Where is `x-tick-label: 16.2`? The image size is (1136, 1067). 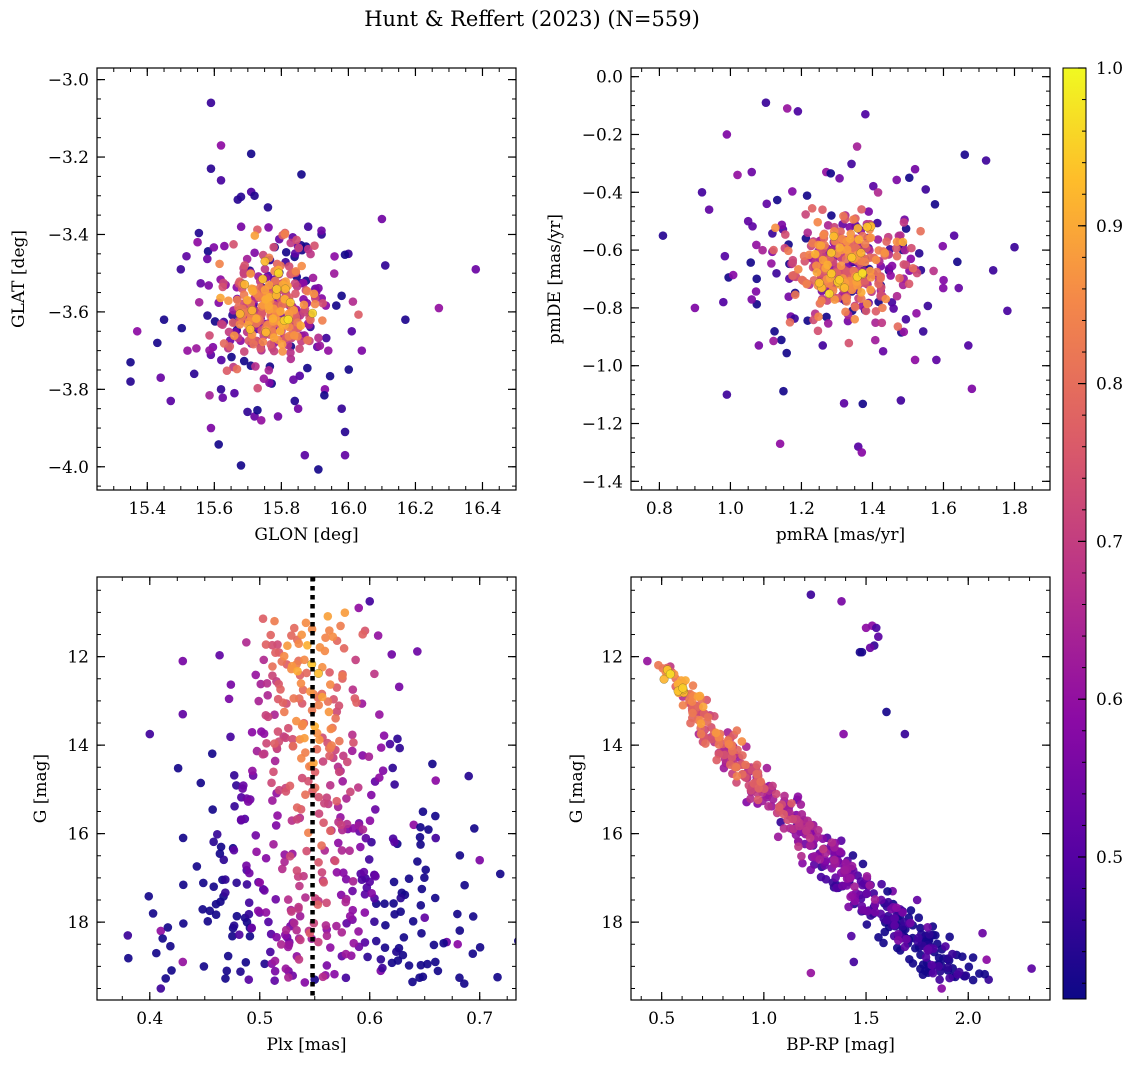
x-tick-label: 16.2 is located at coordinates (416, 509).